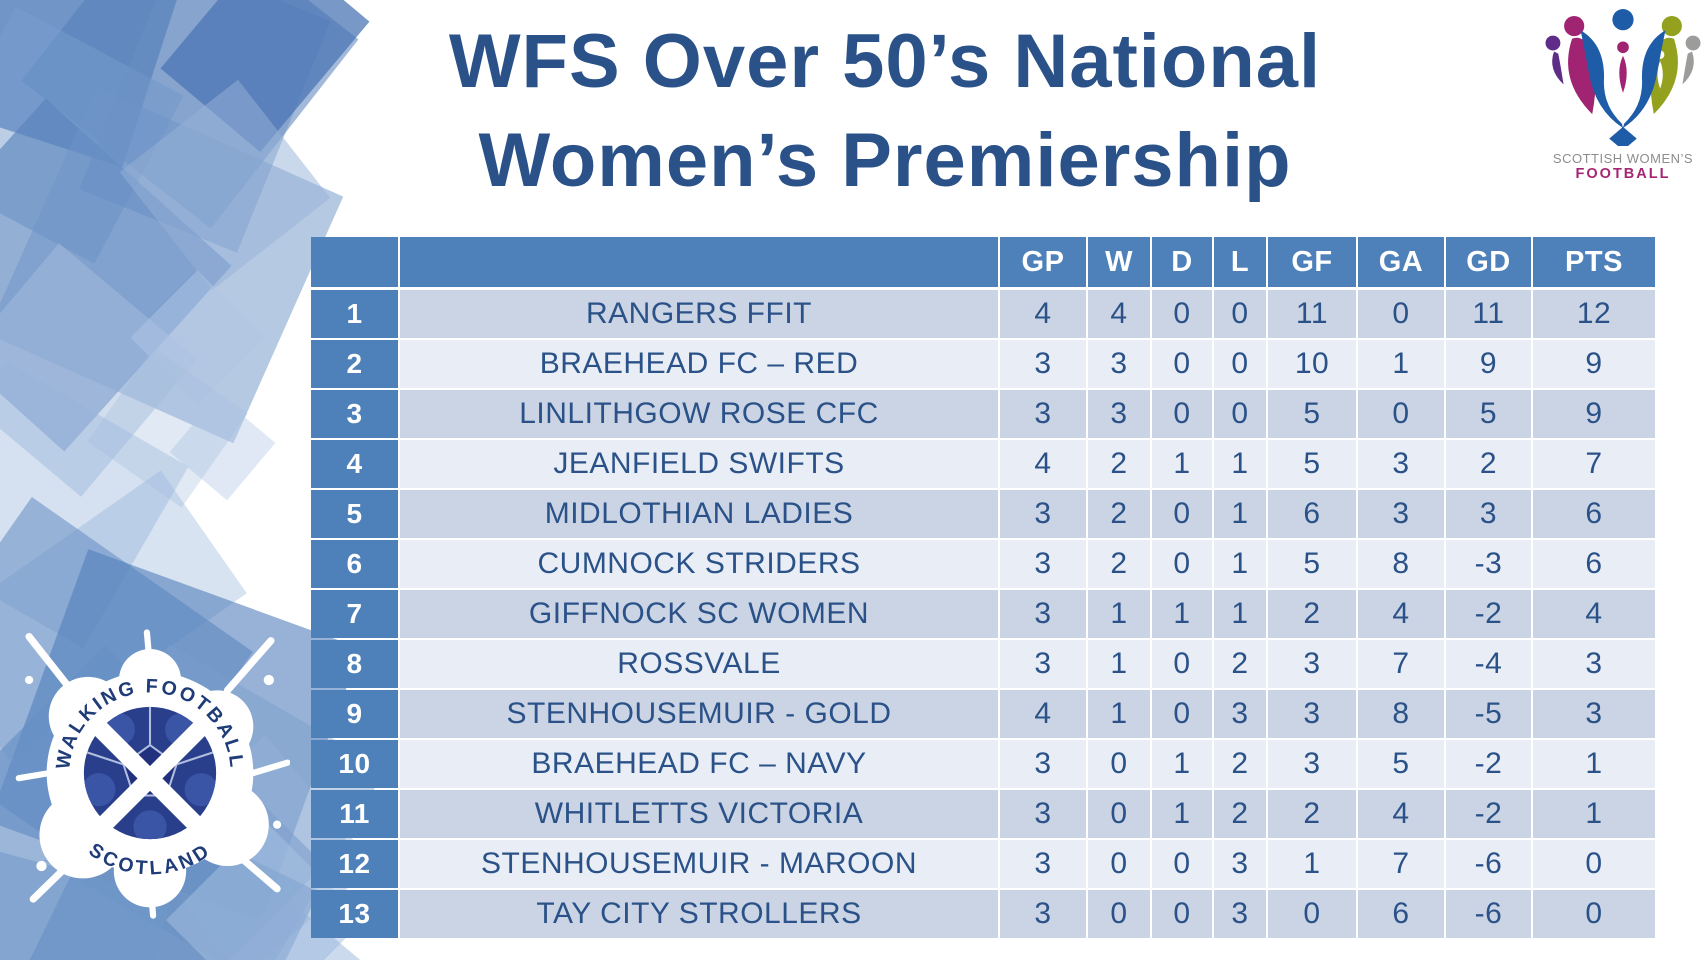  What do you see at coordinates (1401, 864) in the screenshot?
I see `stat-cell-ga: 7` at bounding box center [1401, 864].